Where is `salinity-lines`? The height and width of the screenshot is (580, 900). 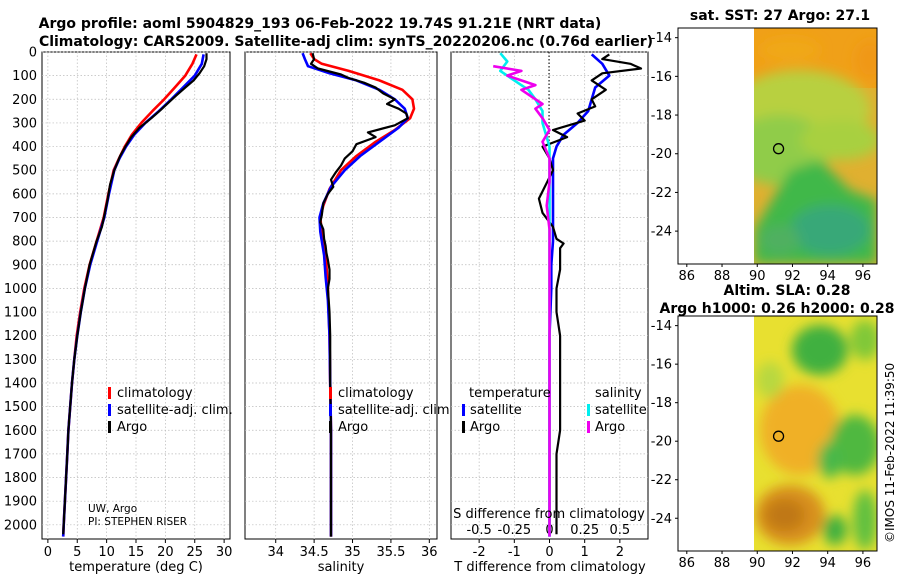 salinity-lines is located at coordinates (358, 294).